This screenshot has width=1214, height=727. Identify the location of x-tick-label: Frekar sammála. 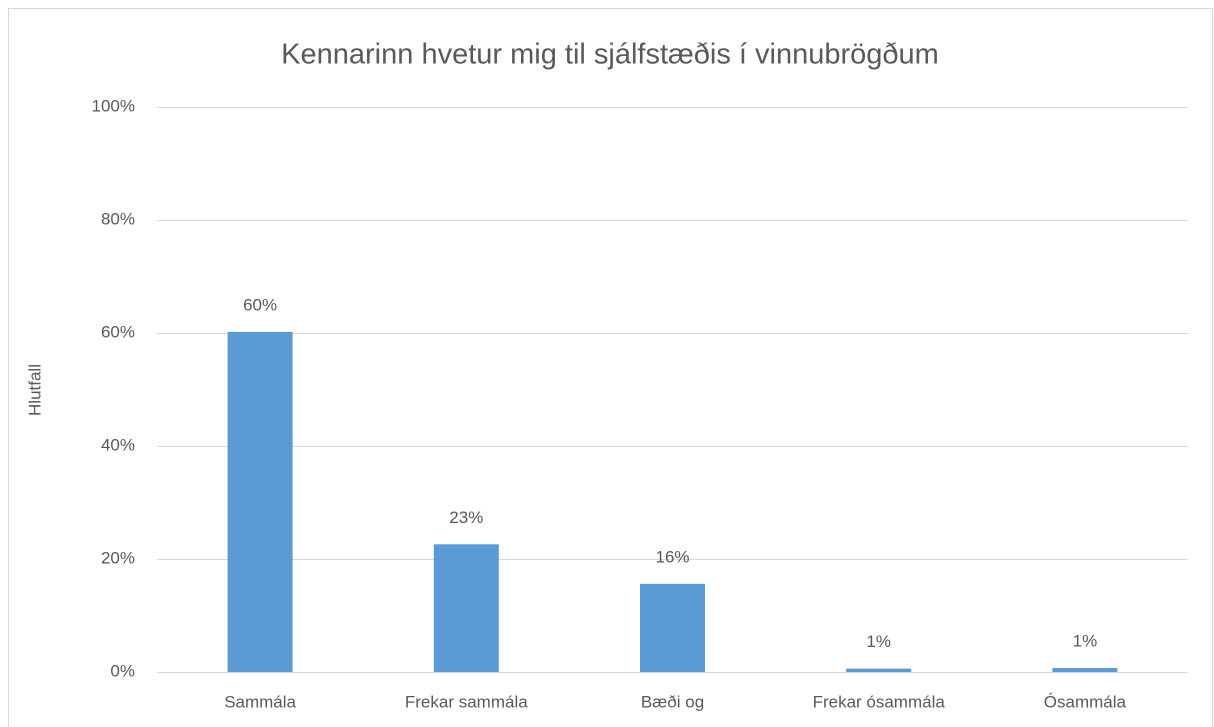
(466, 701).